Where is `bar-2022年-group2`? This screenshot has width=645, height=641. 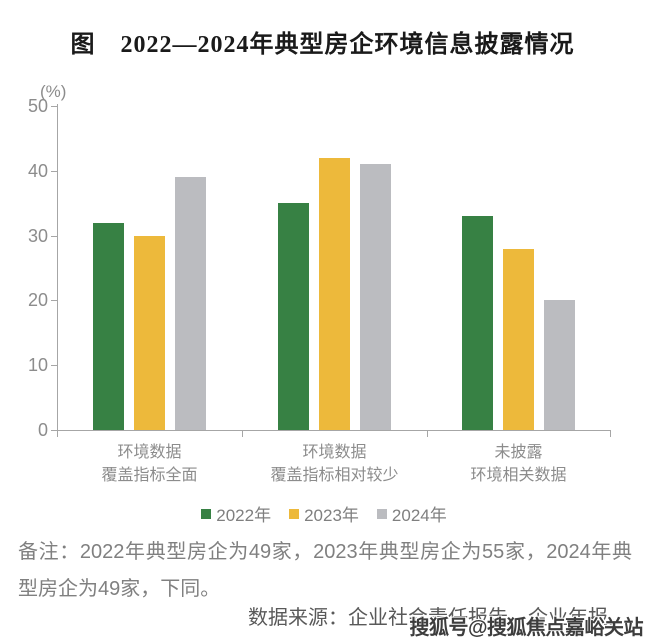 bar-2022年-group2 is located at coordinates (293, 316).